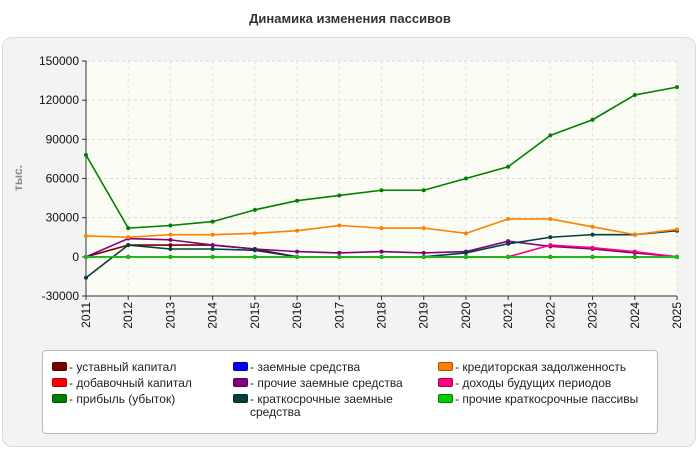  Describe the element at coordinates (59, 61) in the screenshot. I see `y-tick-label: 150000` at that location.